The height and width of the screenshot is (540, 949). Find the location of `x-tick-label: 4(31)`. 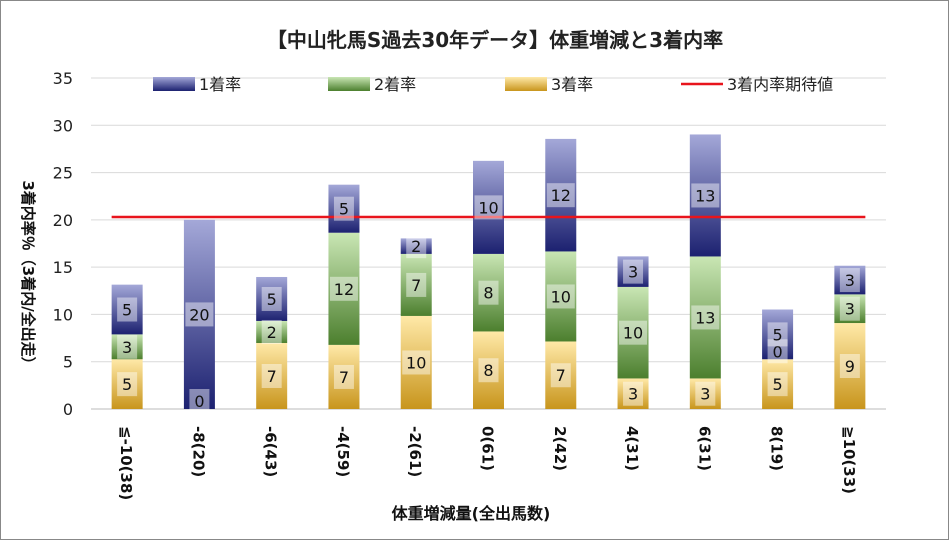

x-tick-label: 4(31) is located at coordinates (632, 448).